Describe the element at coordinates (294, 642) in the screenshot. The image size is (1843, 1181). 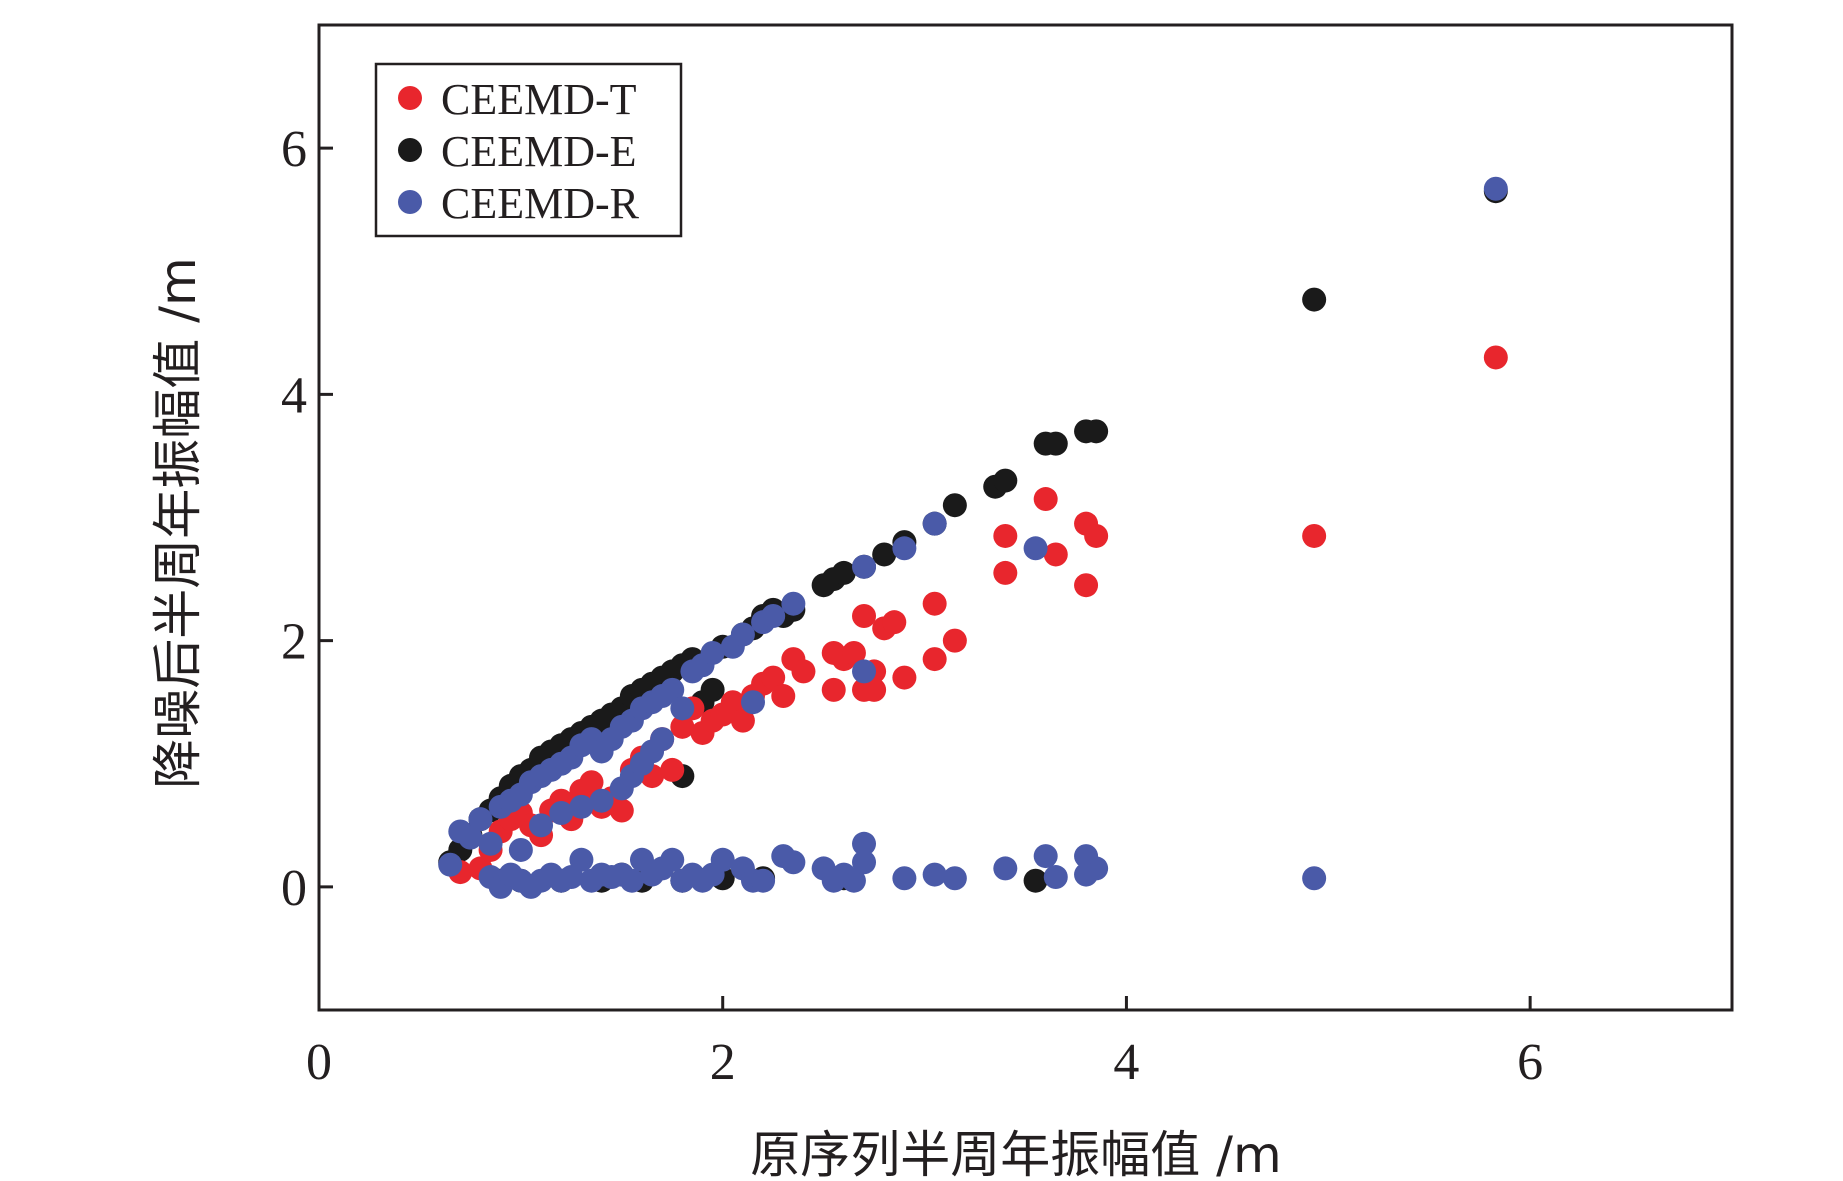
I see `y-tick-label: 2` at that location.